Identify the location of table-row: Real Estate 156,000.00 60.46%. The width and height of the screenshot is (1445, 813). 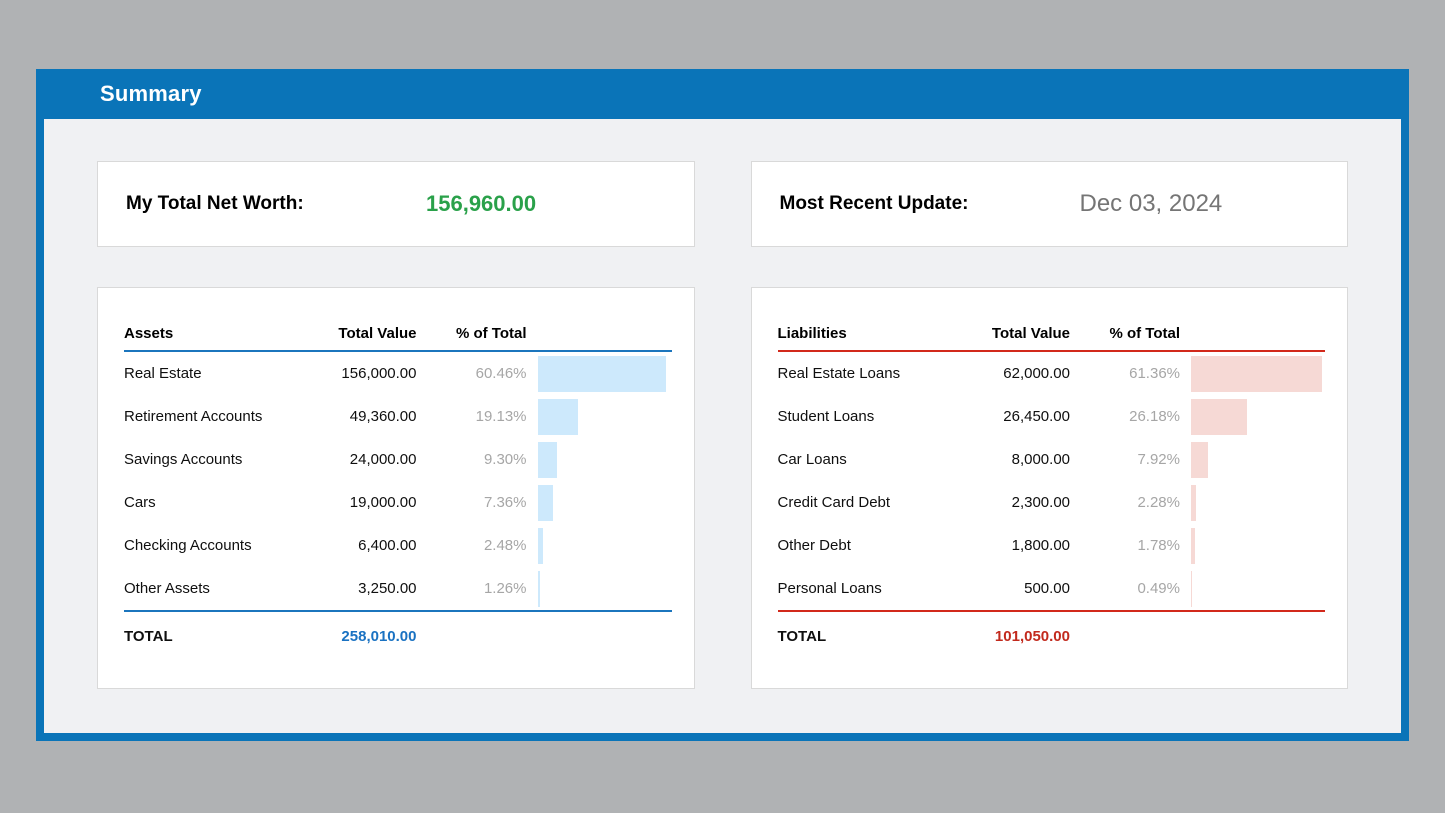
(398, 373).